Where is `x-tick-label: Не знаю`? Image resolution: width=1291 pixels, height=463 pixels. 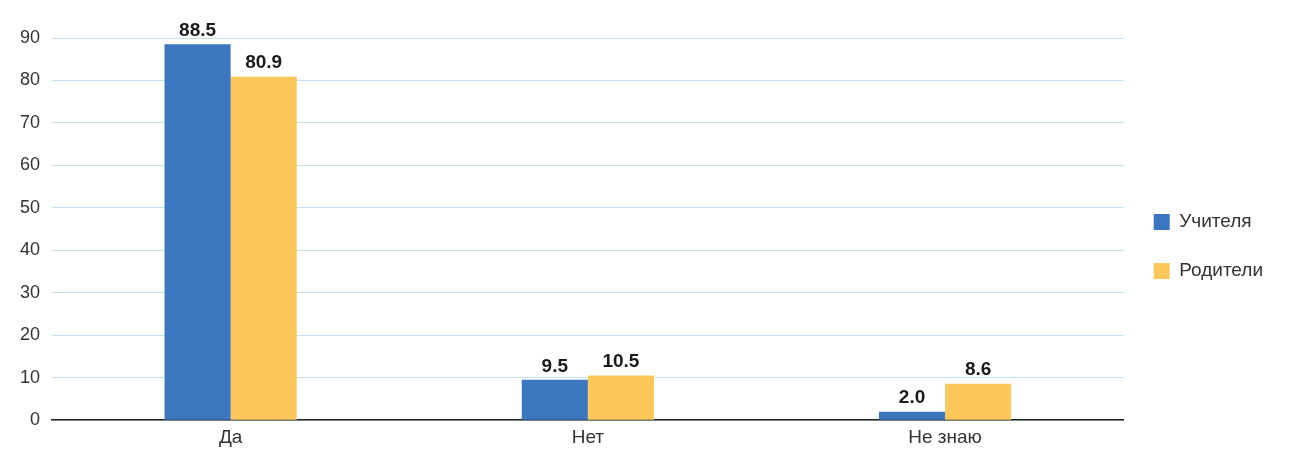
x-tick-label: Не знаю is located at coordinates (945, 436).